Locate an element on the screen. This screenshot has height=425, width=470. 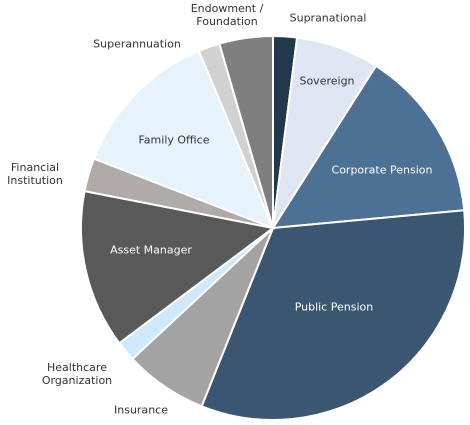
slice-label: Insurance is located at coordinates (141, 410).